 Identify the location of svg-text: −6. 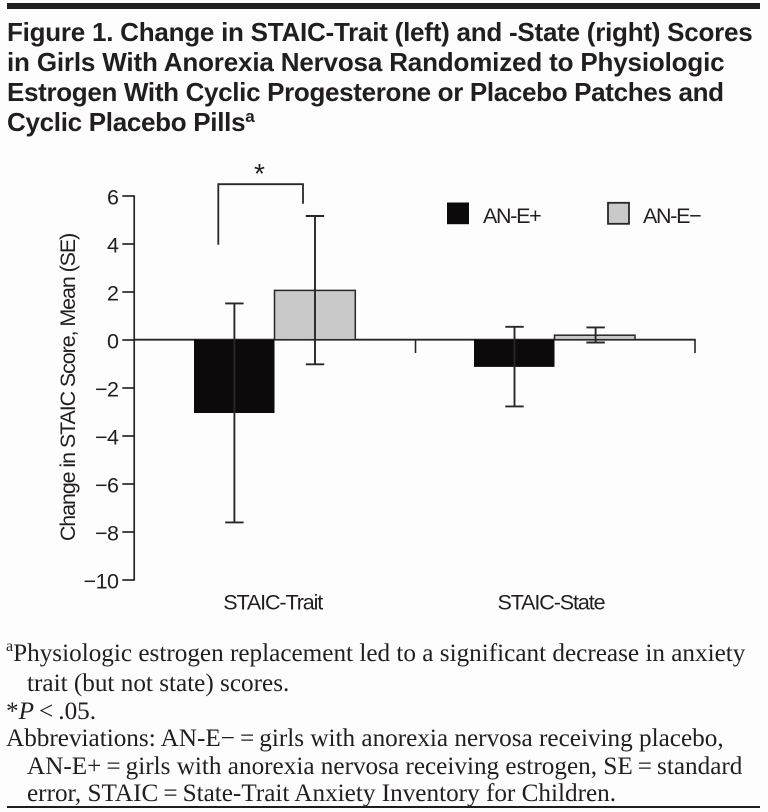
(107, 486).